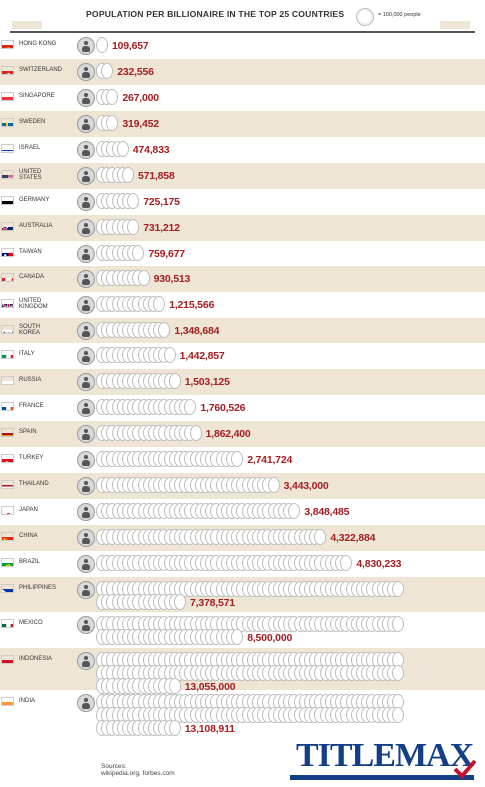 Image resolution: width=485 pixels, height=787 pixels. I want to click on country-label: UNITED STATES, so click(43, 175).